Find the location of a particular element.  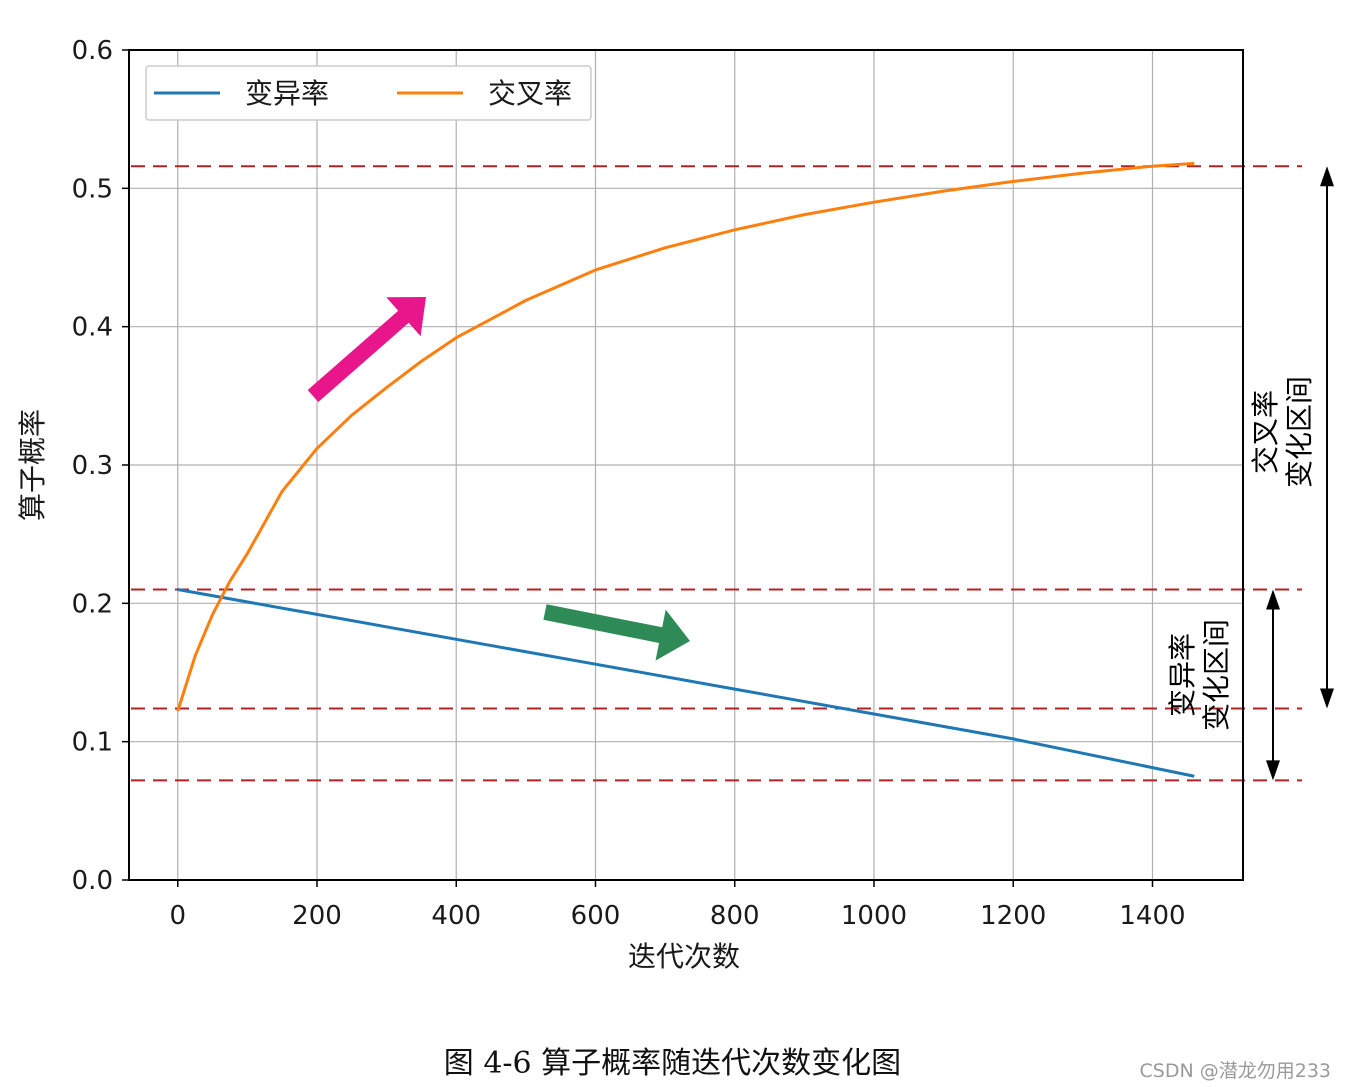

series-line-mutation is located at coordinates (686, 683).